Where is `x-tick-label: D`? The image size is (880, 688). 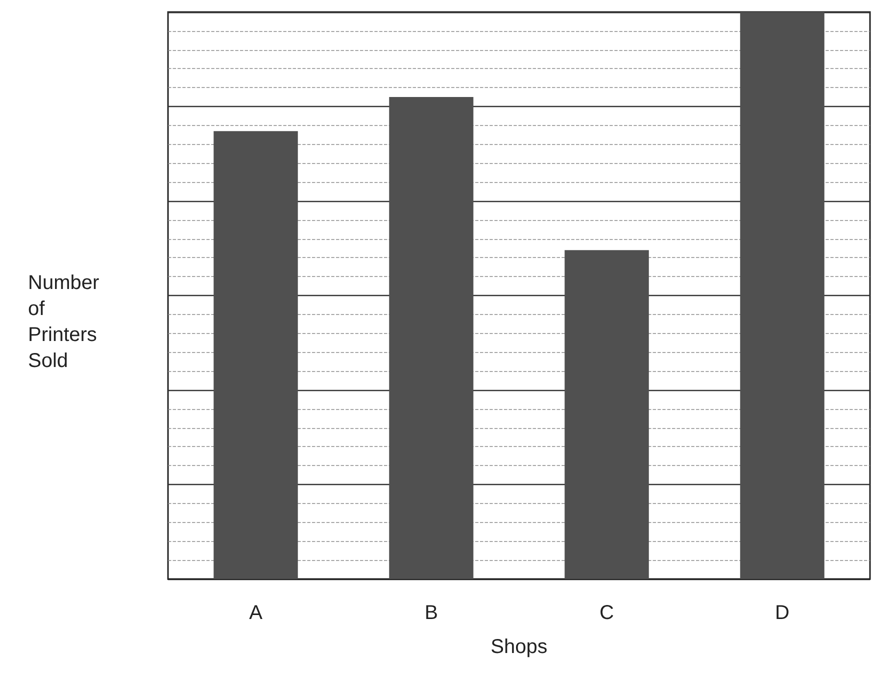
x-tick-label: D is located at coordinates (782, 613).